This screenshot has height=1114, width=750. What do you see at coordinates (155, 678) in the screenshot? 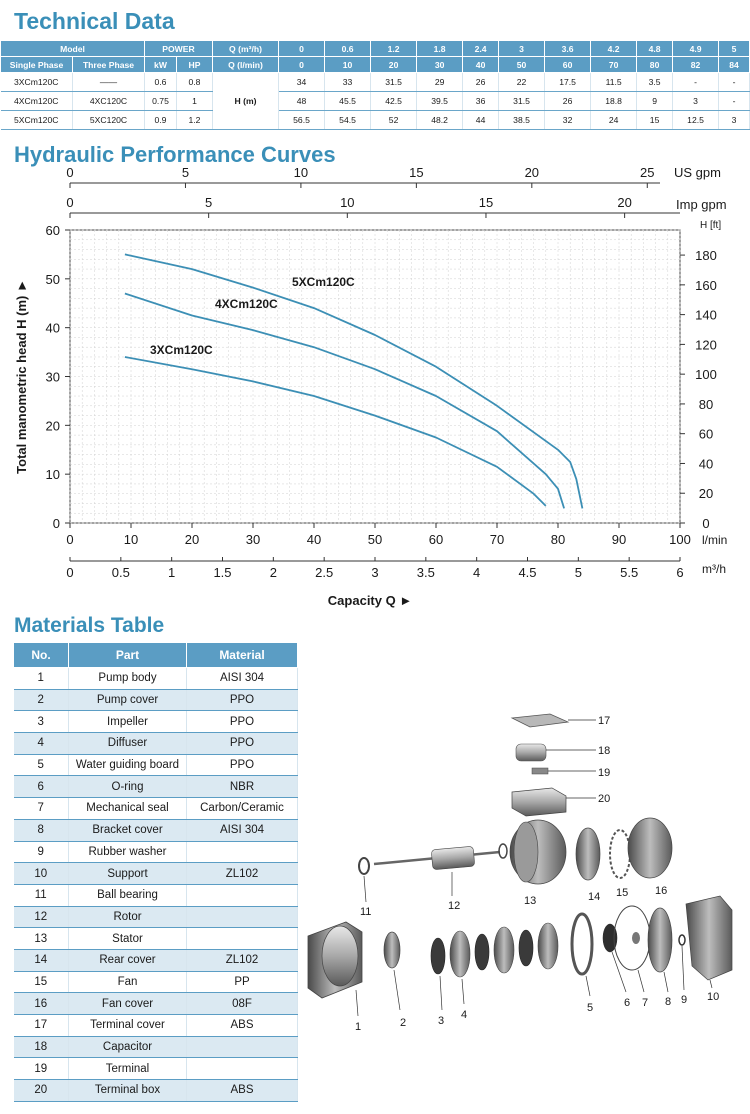
I see `materials-row: 1 Pump body AISI 304` at bounding box center [155, 678].